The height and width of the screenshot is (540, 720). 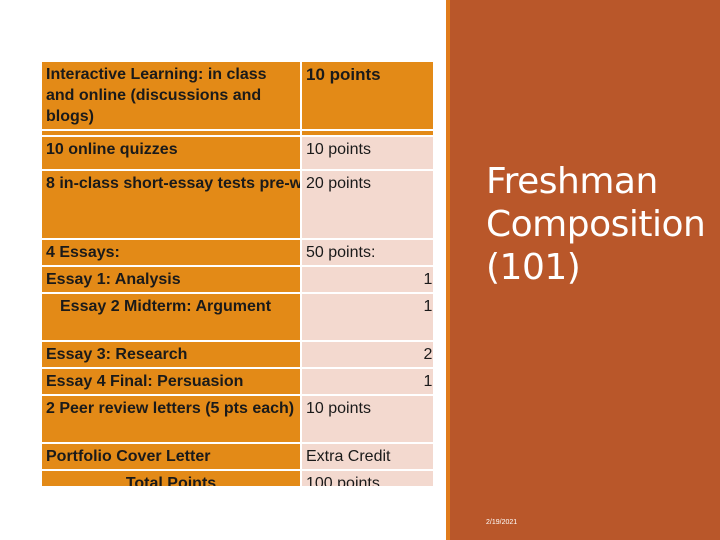 I want to click on table-row: Total Points 100 points, so click(x=236, y=477).